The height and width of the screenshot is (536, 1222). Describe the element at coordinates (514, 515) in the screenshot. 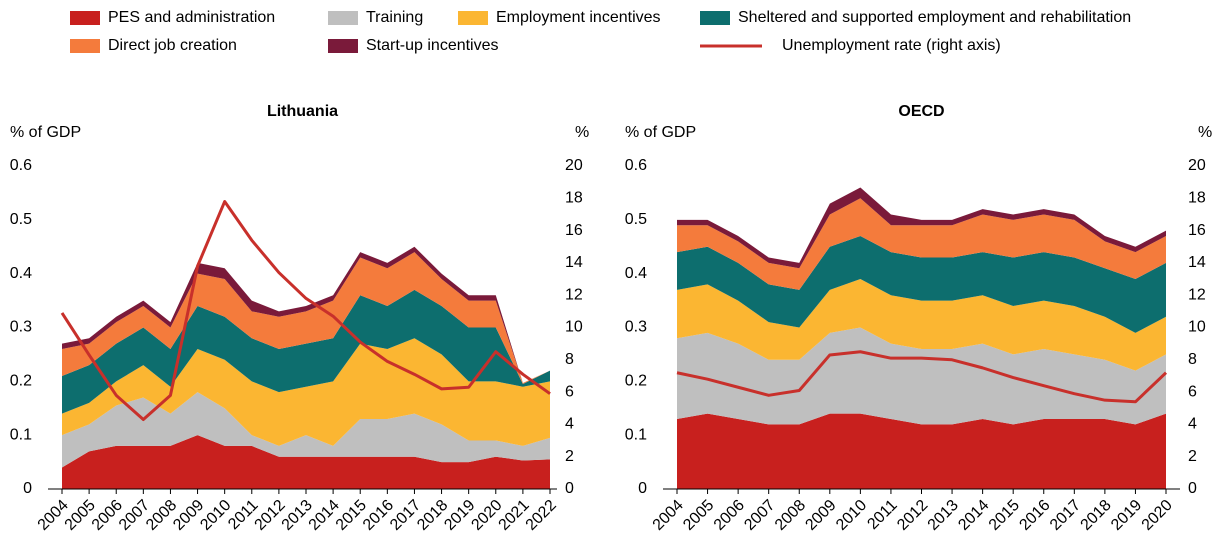

I see `x-tick-label: 2021` at that location.